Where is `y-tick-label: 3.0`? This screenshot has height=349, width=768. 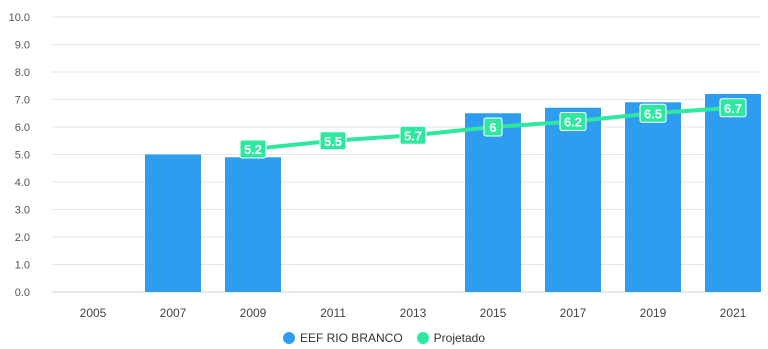 y-tick-label: 3.0 is located at coordinates (22, 211).